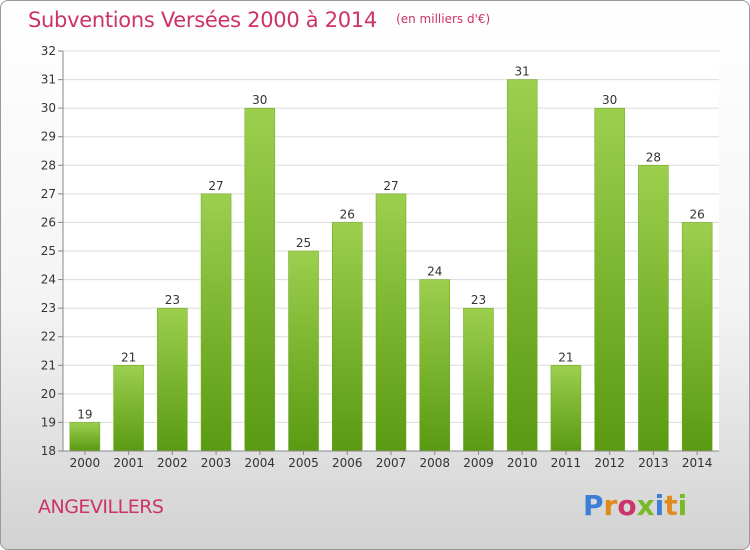 The width and height of the screenshot is (750, 550). Describe the element at coordinates (48, 394) in the screenshot. I see `y-tick-label: 20` at that location.